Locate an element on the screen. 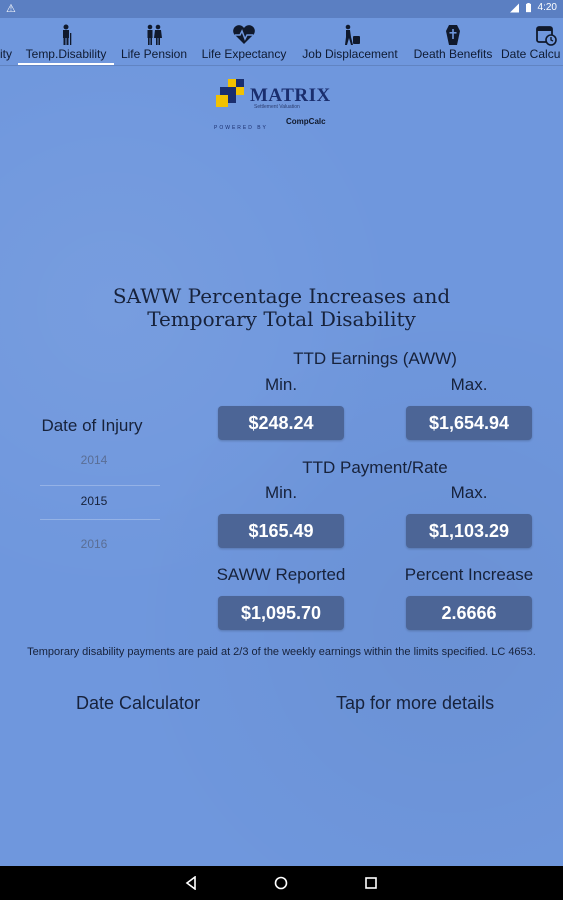 The height and width of the screenshot is (900, 563). year-option-selected: 2015 is located at coordinates (94, 501).